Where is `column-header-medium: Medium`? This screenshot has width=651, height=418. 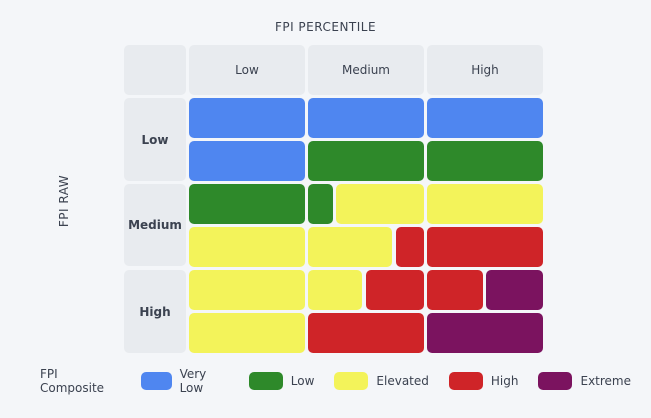 column-header-medium: Medium is located at coordinates (366, 70).